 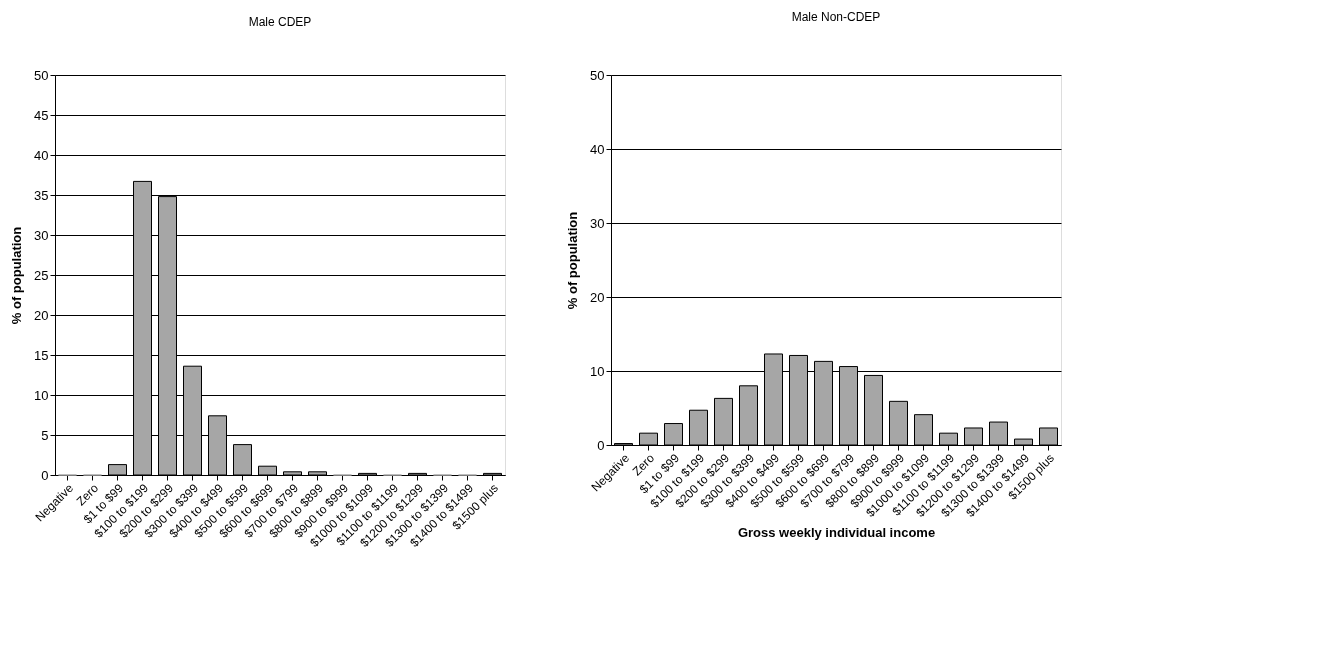 I want to click on y-tick-label: 15, so click(x=41, y=355).